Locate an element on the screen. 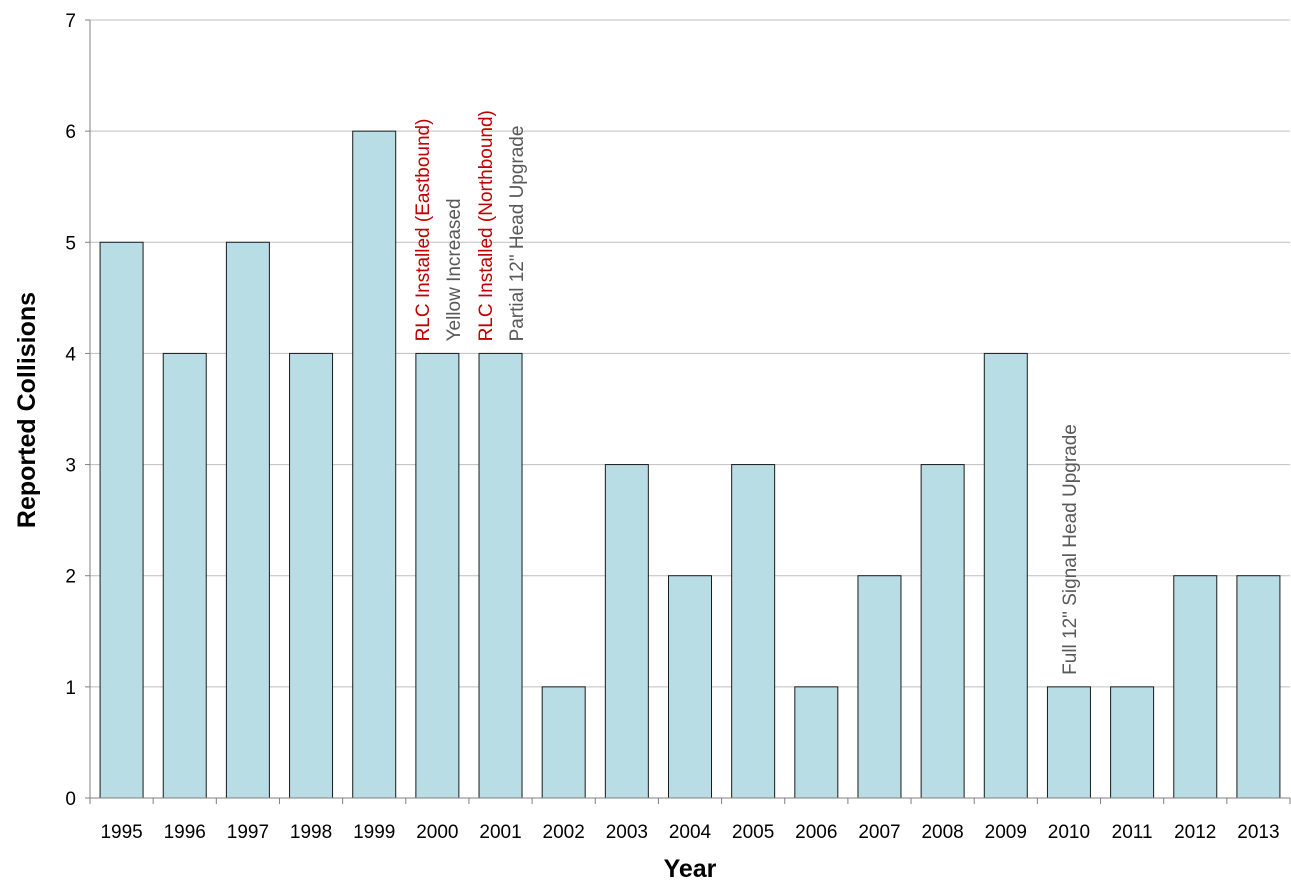 The width and height of the screenshot is (1291, 892). y-axis: 0 1 2 3 4 5 6 7 is located at coordinates (78, 410).